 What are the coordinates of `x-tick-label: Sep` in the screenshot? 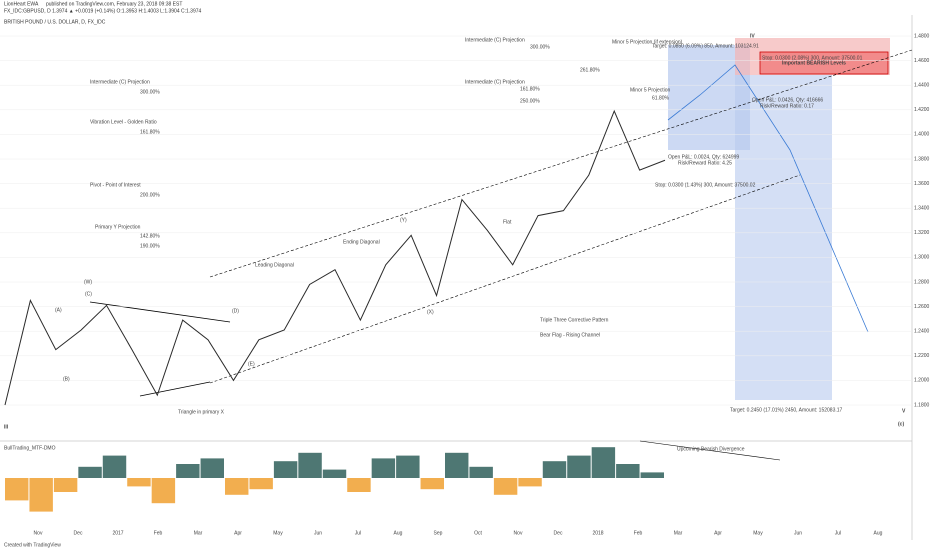 It's located at (438, 533).